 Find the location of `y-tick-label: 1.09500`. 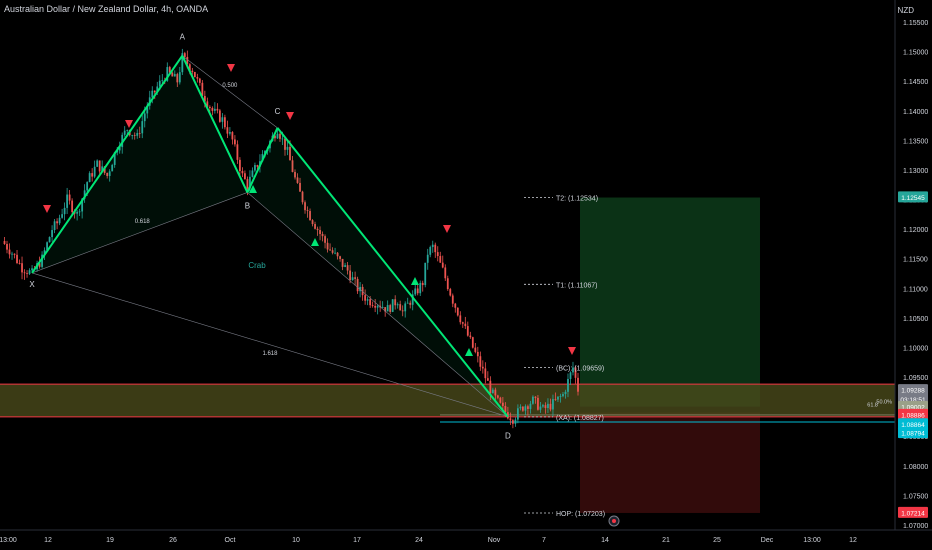

y-tick-label: 1.09500 is located at coordinates (915, 378).